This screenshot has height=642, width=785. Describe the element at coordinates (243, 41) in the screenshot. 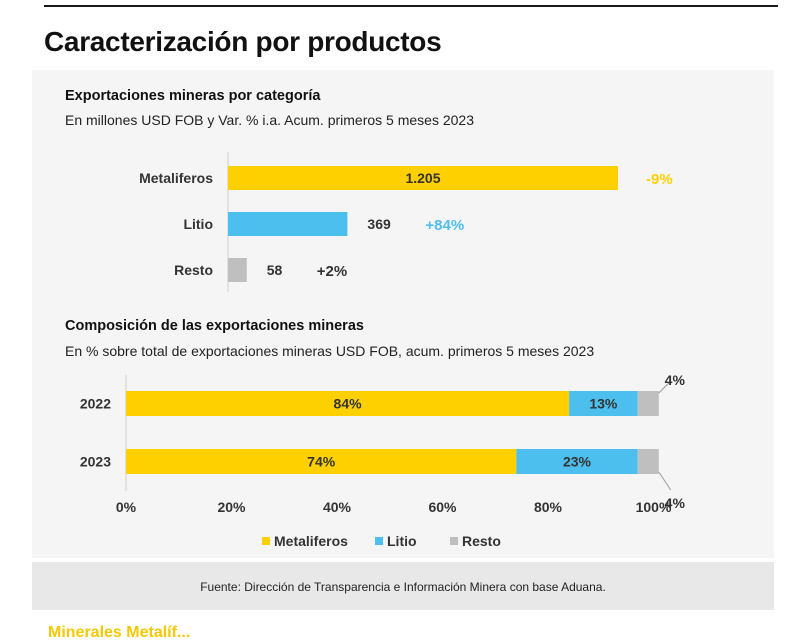

I see `page-title: Caracterización por productos` at that location.